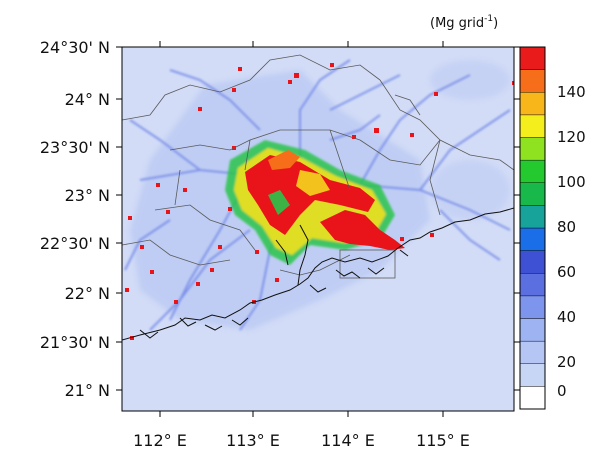 This screenshot has height=470, width=600. I want to click on lat-label: 22°30' N, so click(75, 243).